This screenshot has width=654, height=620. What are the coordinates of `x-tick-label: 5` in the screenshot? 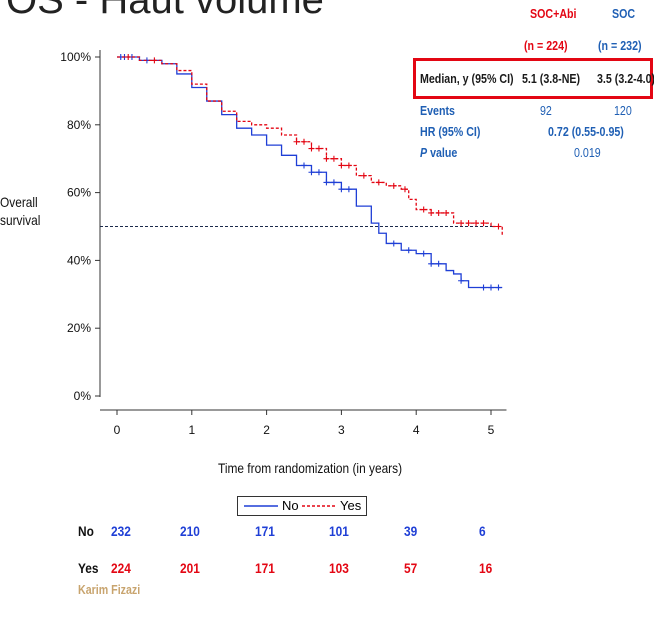 It's located at (491, 430).